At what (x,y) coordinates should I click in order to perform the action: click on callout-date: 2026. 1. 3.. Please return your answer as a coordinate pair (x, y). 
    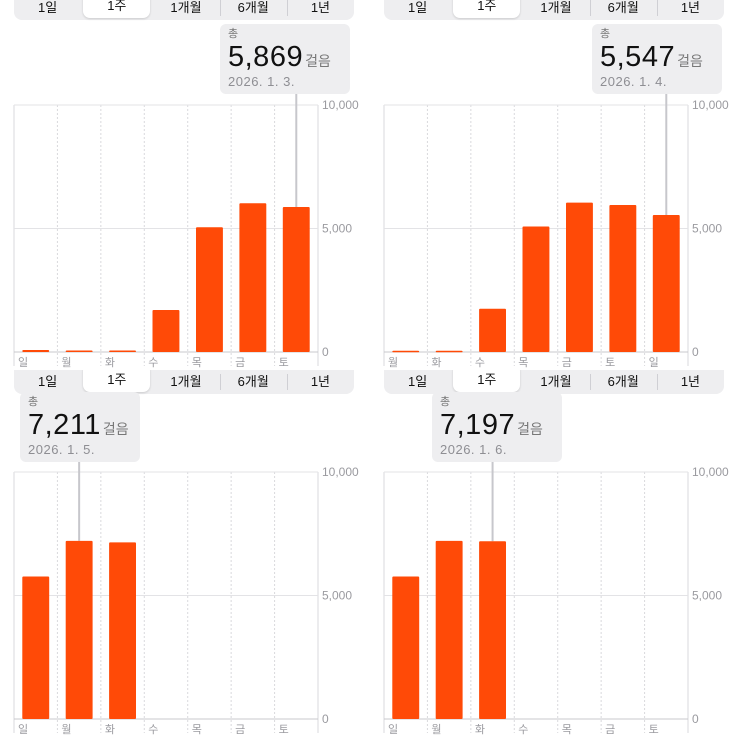
    Looking at the image, I should click on (261, 81).